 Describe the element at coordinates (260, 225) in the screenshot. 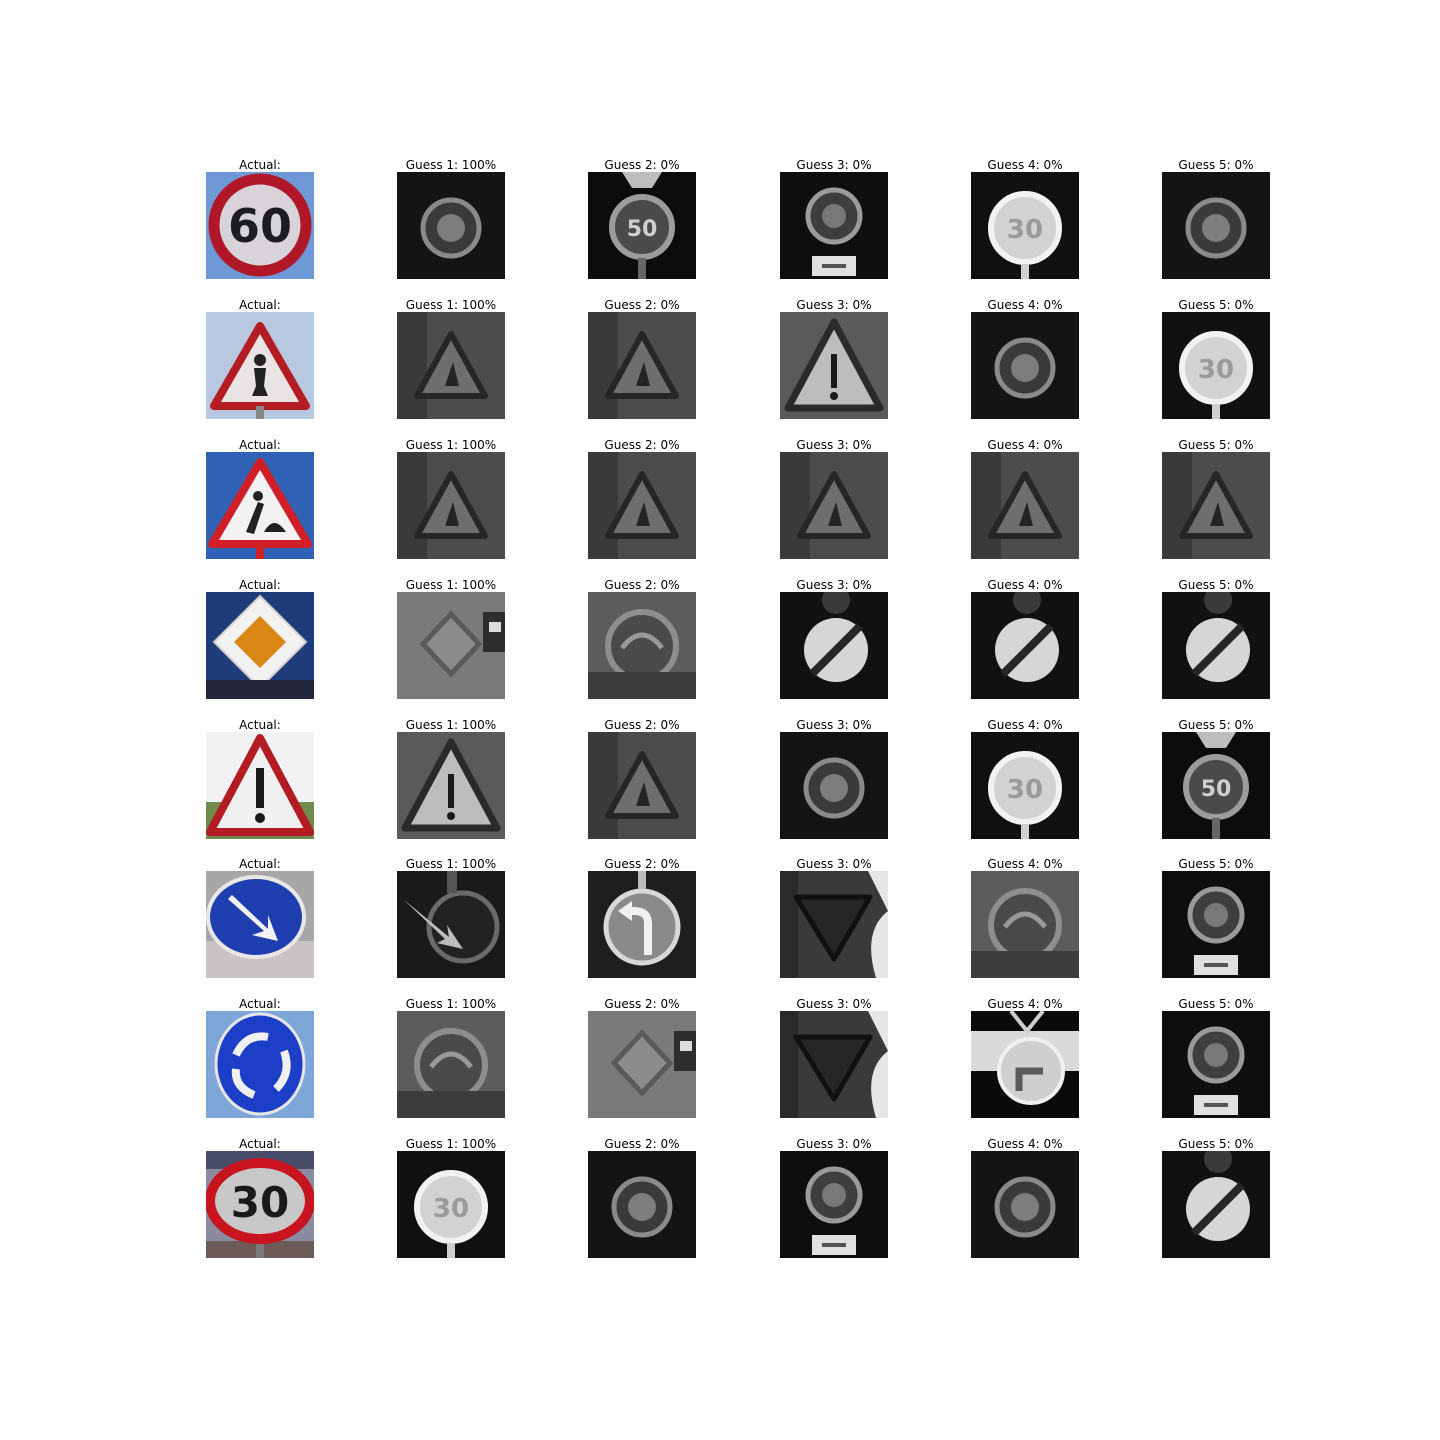

I see `speed-limit-60-sign-icon: 60` at that location.